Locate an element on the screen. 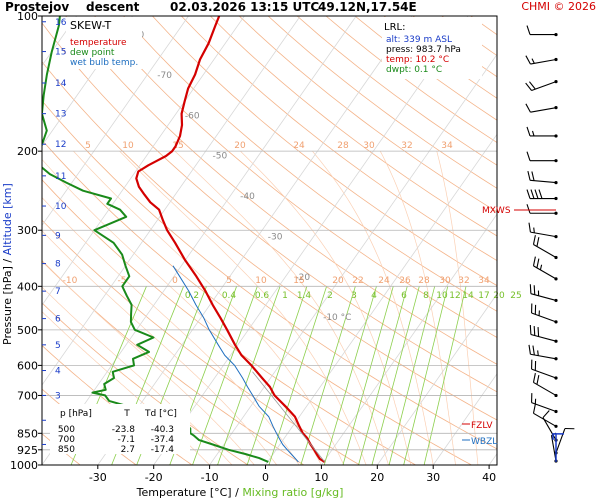 This screenshot has width=600, height=500. table-row-700-t: -7.1 is located at coordinates (126, 440).